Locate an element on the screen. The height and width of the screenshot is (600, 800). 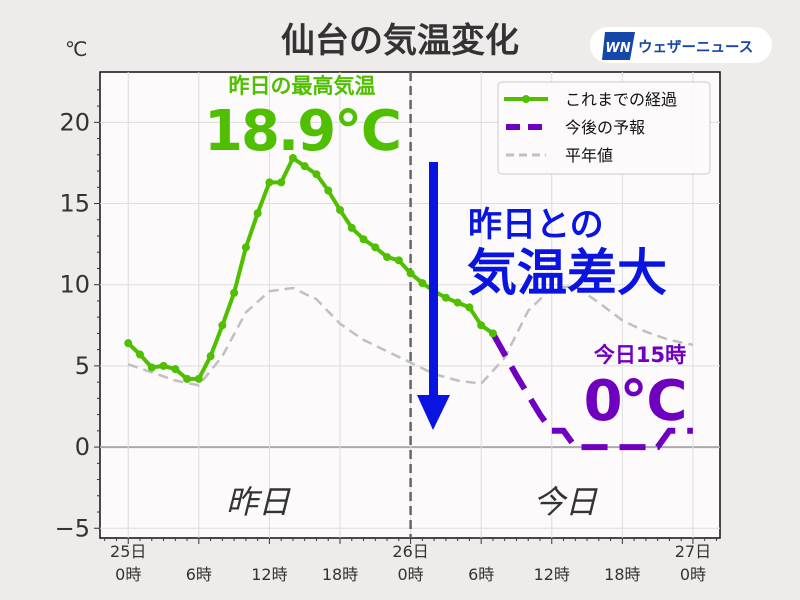
diff-label-line1: 昨日との is located at coordinates (536, 225).